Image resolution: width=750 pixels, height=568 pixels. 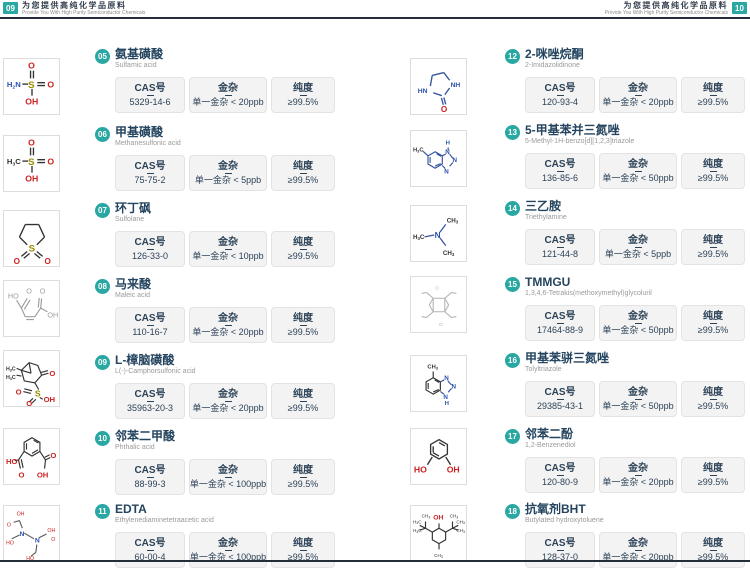 I want to click on item-number-badge: 05, so click(x=102, y=56).